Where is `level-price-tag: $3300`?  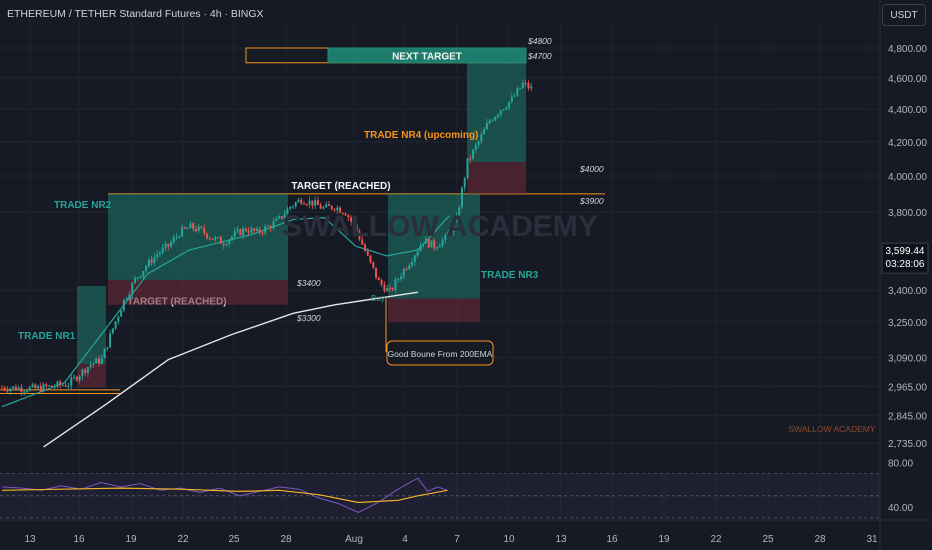 level-price-tag: $3300 is located at coordinates (308, 318).